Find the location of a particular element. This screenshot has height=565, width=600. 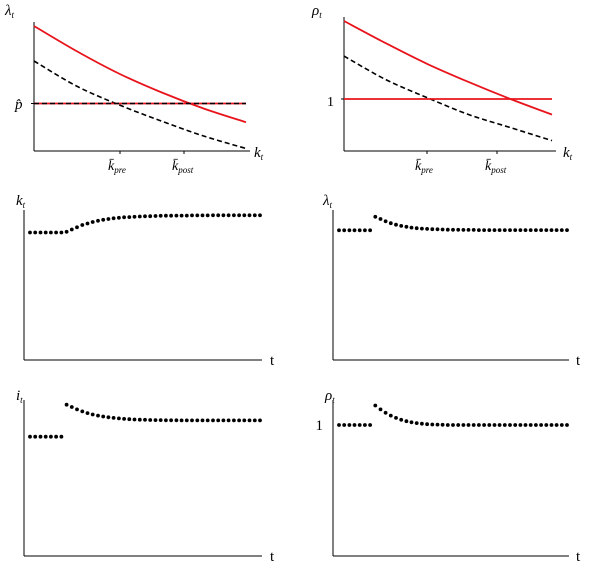

x-tick-label-base: k̄ is located at coordinates (418, 166).